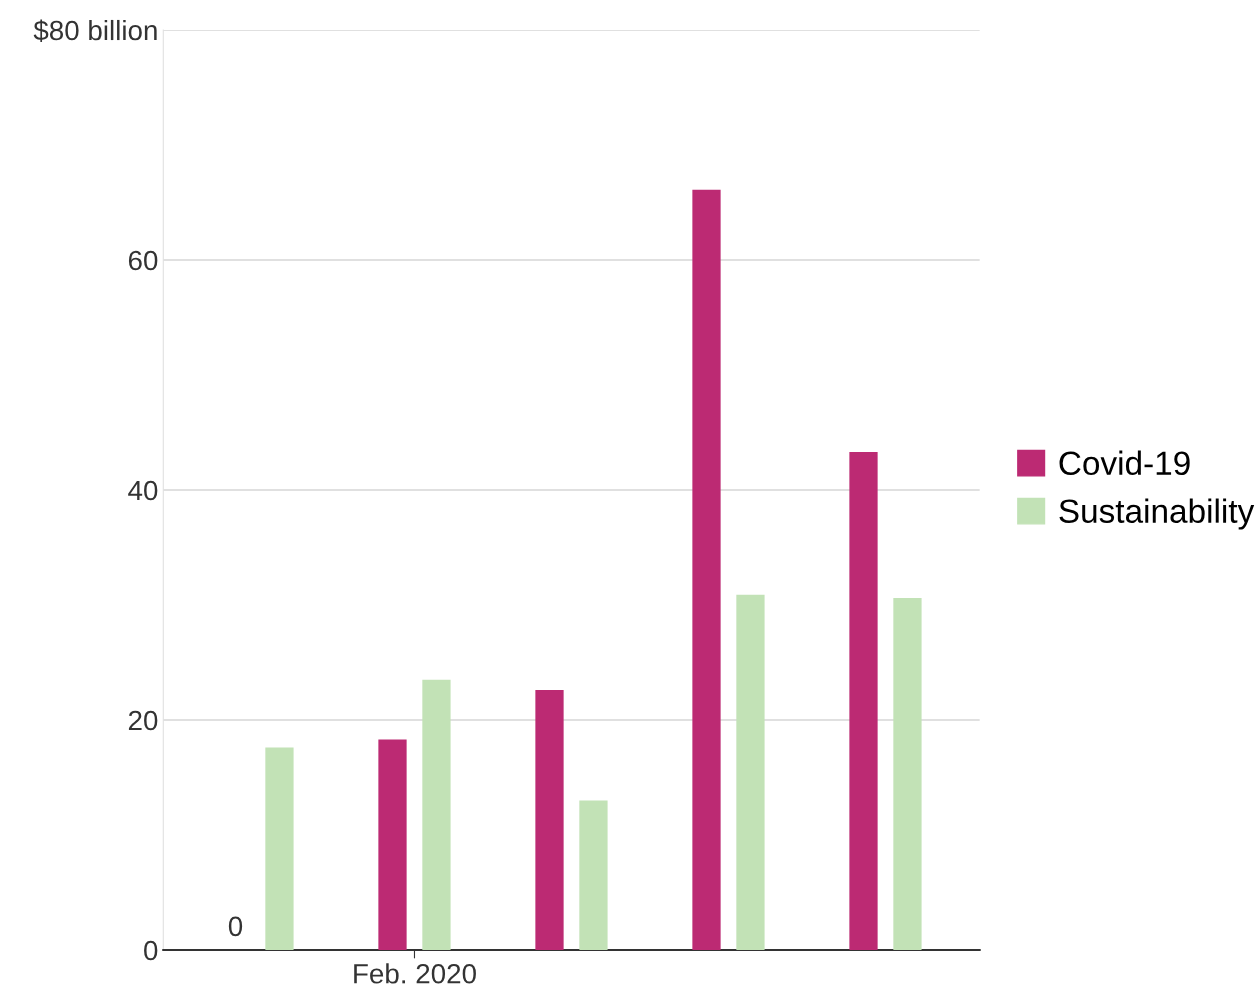 The height and width of the screenshot is (1000, 1256). I want to click on legend-label: Covid-19, so click(1124, 463).